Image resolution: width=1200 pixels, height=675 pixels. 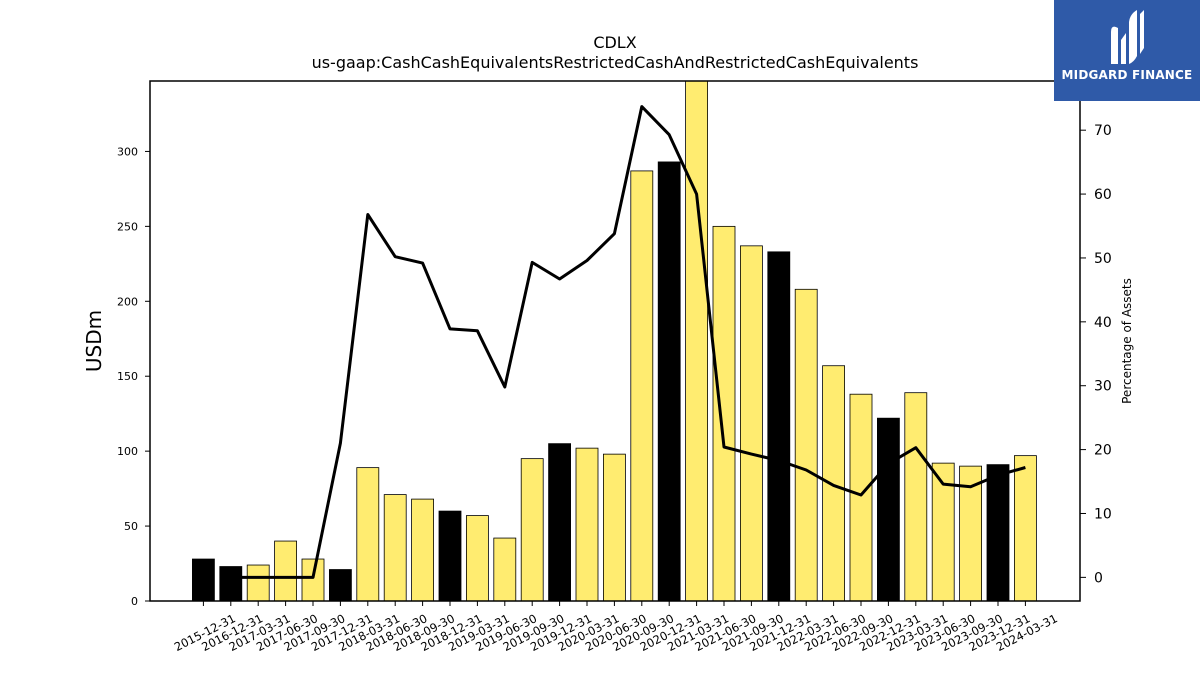 I want to click on brand-logo: MIDGARD FINANCE, so click(x=1127, y=50).